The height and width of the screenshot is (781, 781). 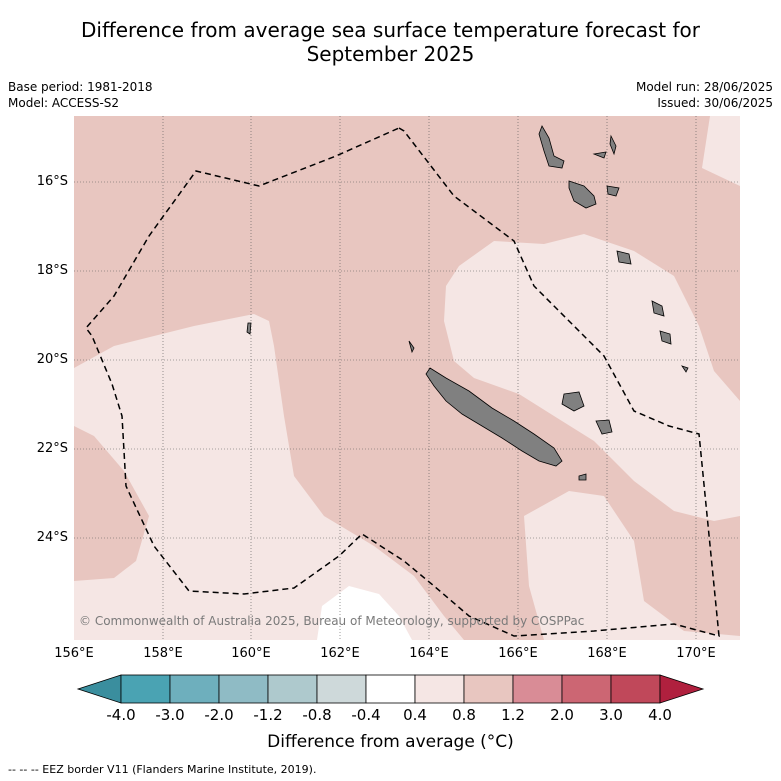 What do you see at coordinates (52, 359) in the screenshot?
I see `lat-label-20s: 20°S` at bounding box center [52, 359].